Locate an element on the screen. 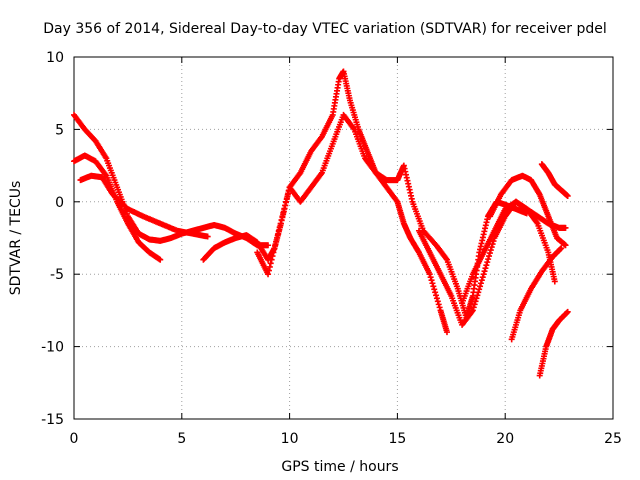 The height and width of the screenshot is (480, 640). x-axis-title: GPS time / hours is located at coordinates (339, 467).